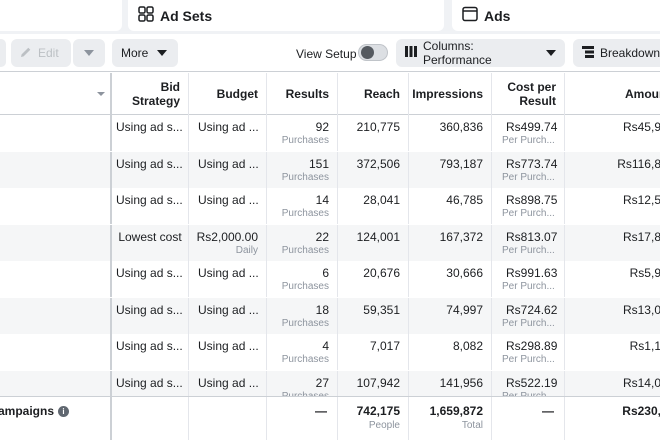 The image size is (660, 440). What do you see at coordinates (373, 388) in the screenshot?
I see `reach-cell: 107,942` at bounding box center [373, 388].